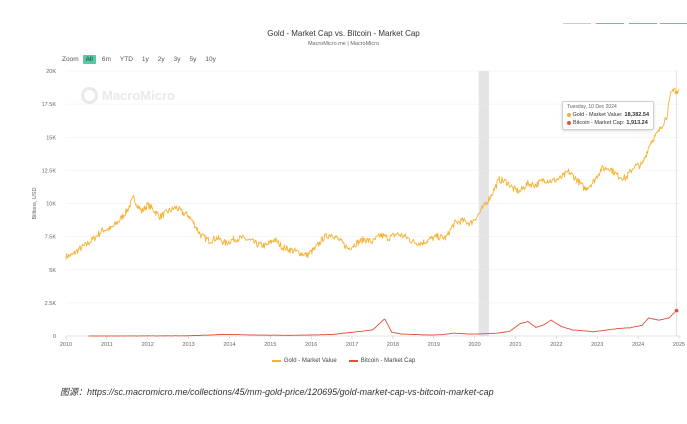  Describe the element at coordinates (145, 59) in the screenshot. I see `zoom-button-1y: 1y` at that location.